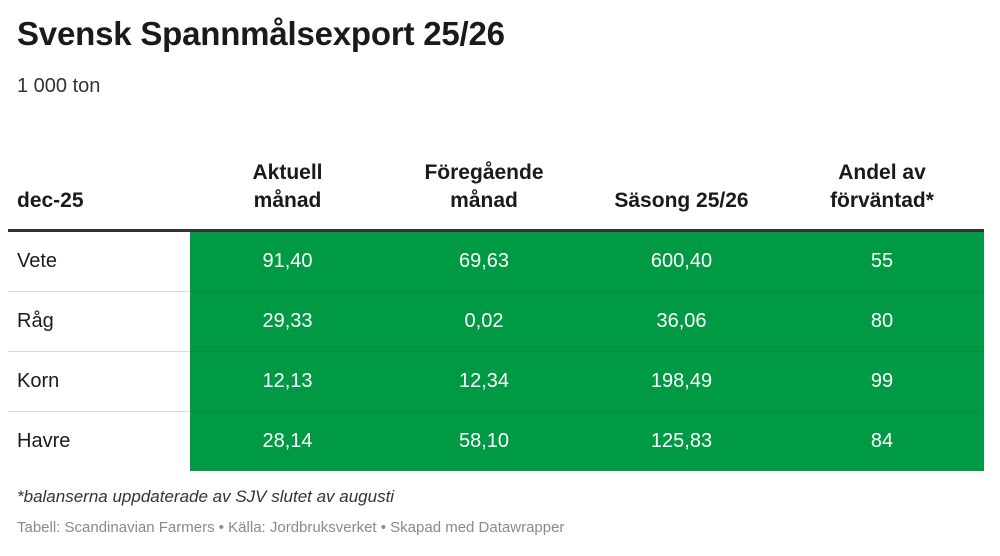 This screenshot has height=556, width=1000. I want to click on table-cell: 58,10, so click(484, 441).